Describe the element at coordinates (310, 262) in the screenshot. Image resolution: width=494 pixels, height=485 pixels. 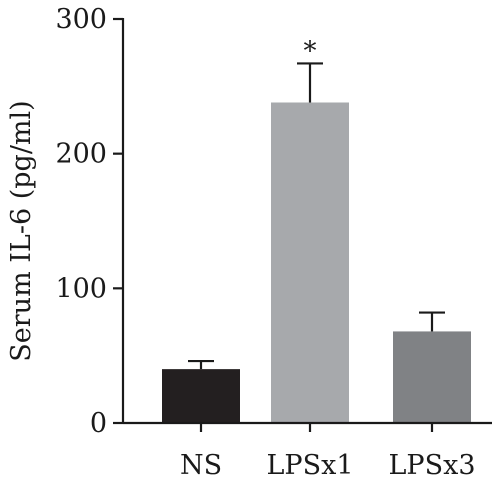
I see `bar-lpsx1` at that location.